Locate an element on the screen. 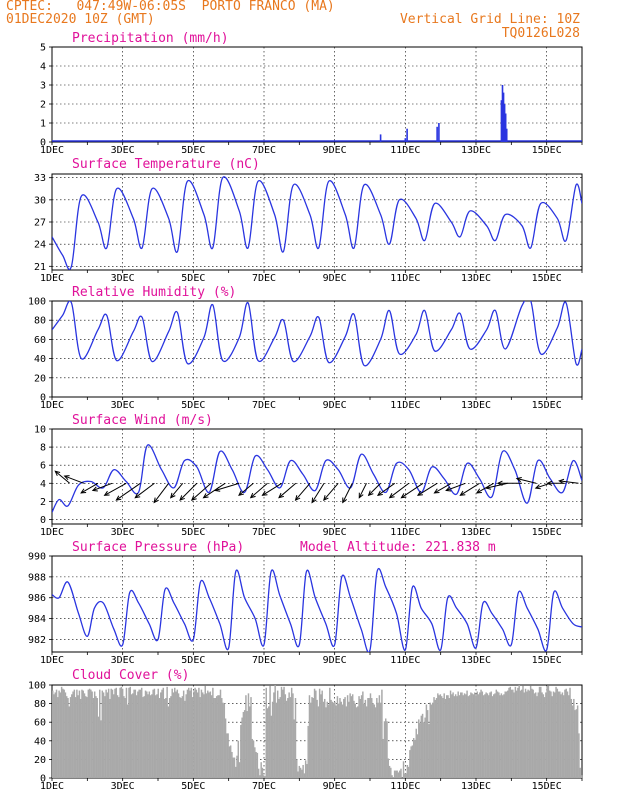 The width and height of the screenshot is (618, 800). precip-bar is located at coordinates (407, 135).